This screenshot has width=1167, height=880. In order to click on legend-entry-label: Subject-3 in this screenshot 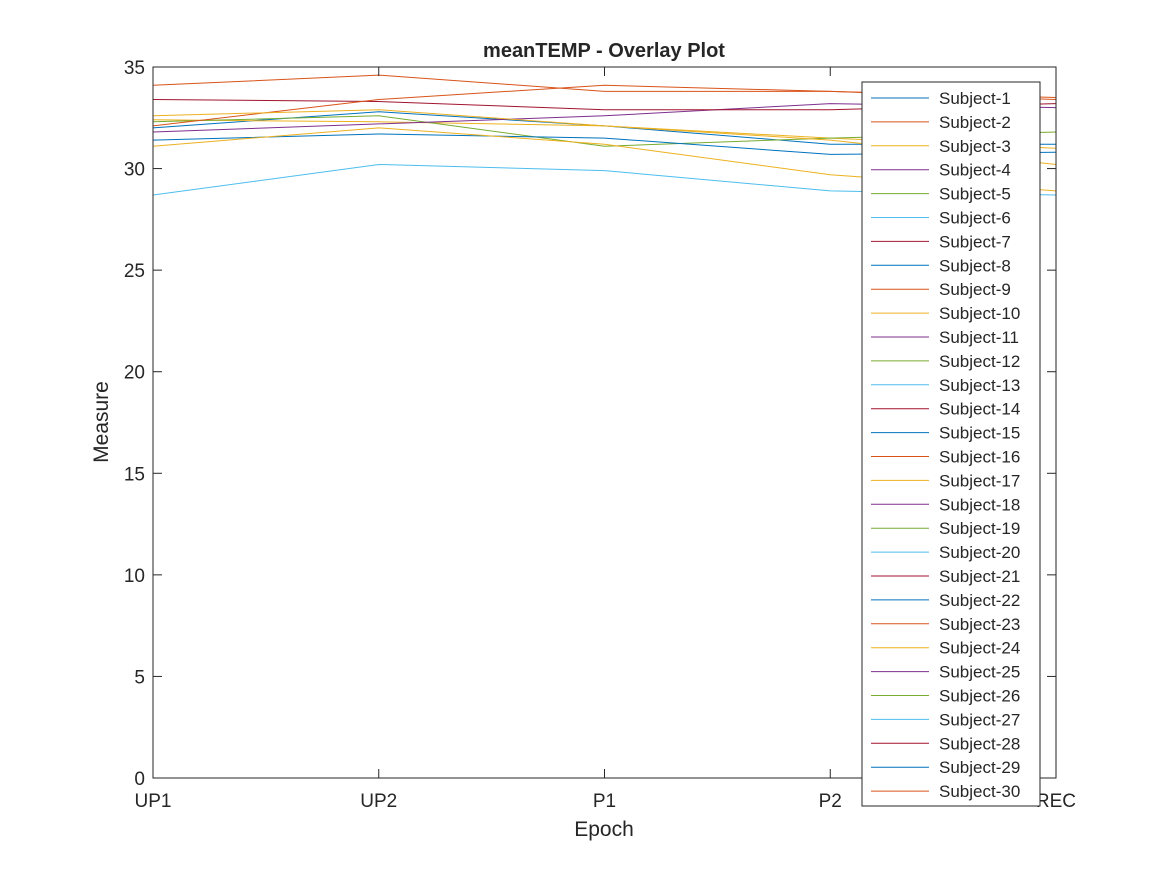, I will do `click(975, 146)`.